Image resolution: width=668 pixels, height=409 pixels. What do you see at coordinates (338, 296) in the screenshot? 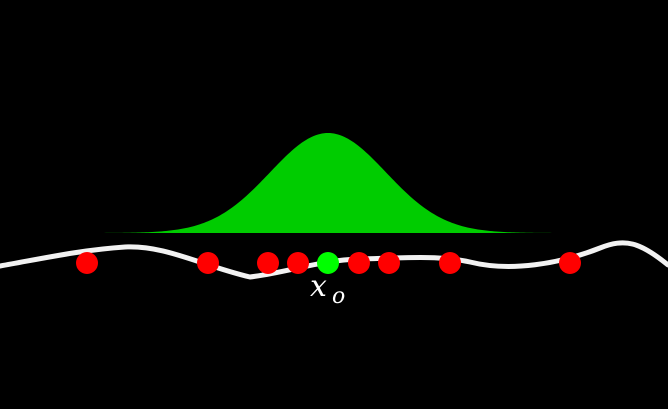
I see `center-label-subscript: o` at bounding box center [338, 296].